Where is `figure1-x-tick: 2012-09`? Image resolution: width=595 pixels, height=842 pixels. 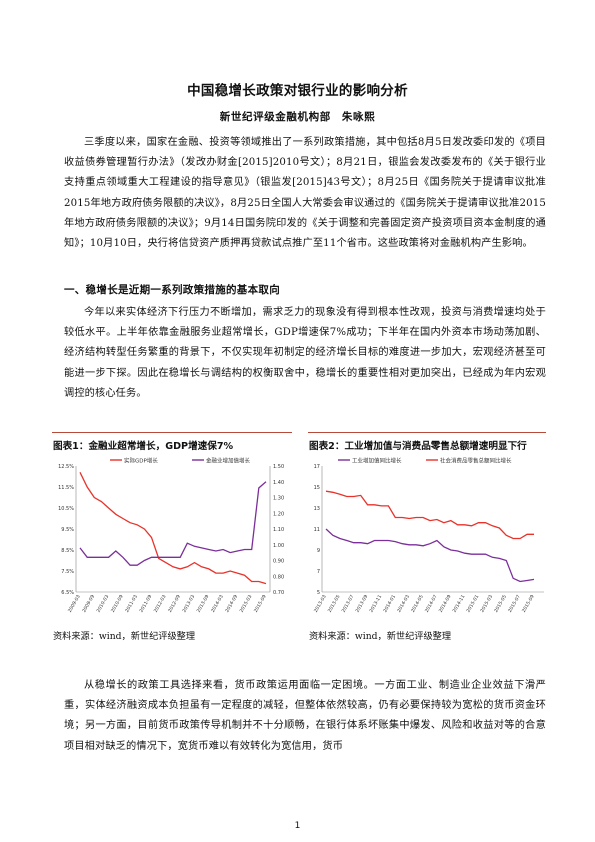 figure1-x-tick: 2012-09 is located at coordinates (174, 604).